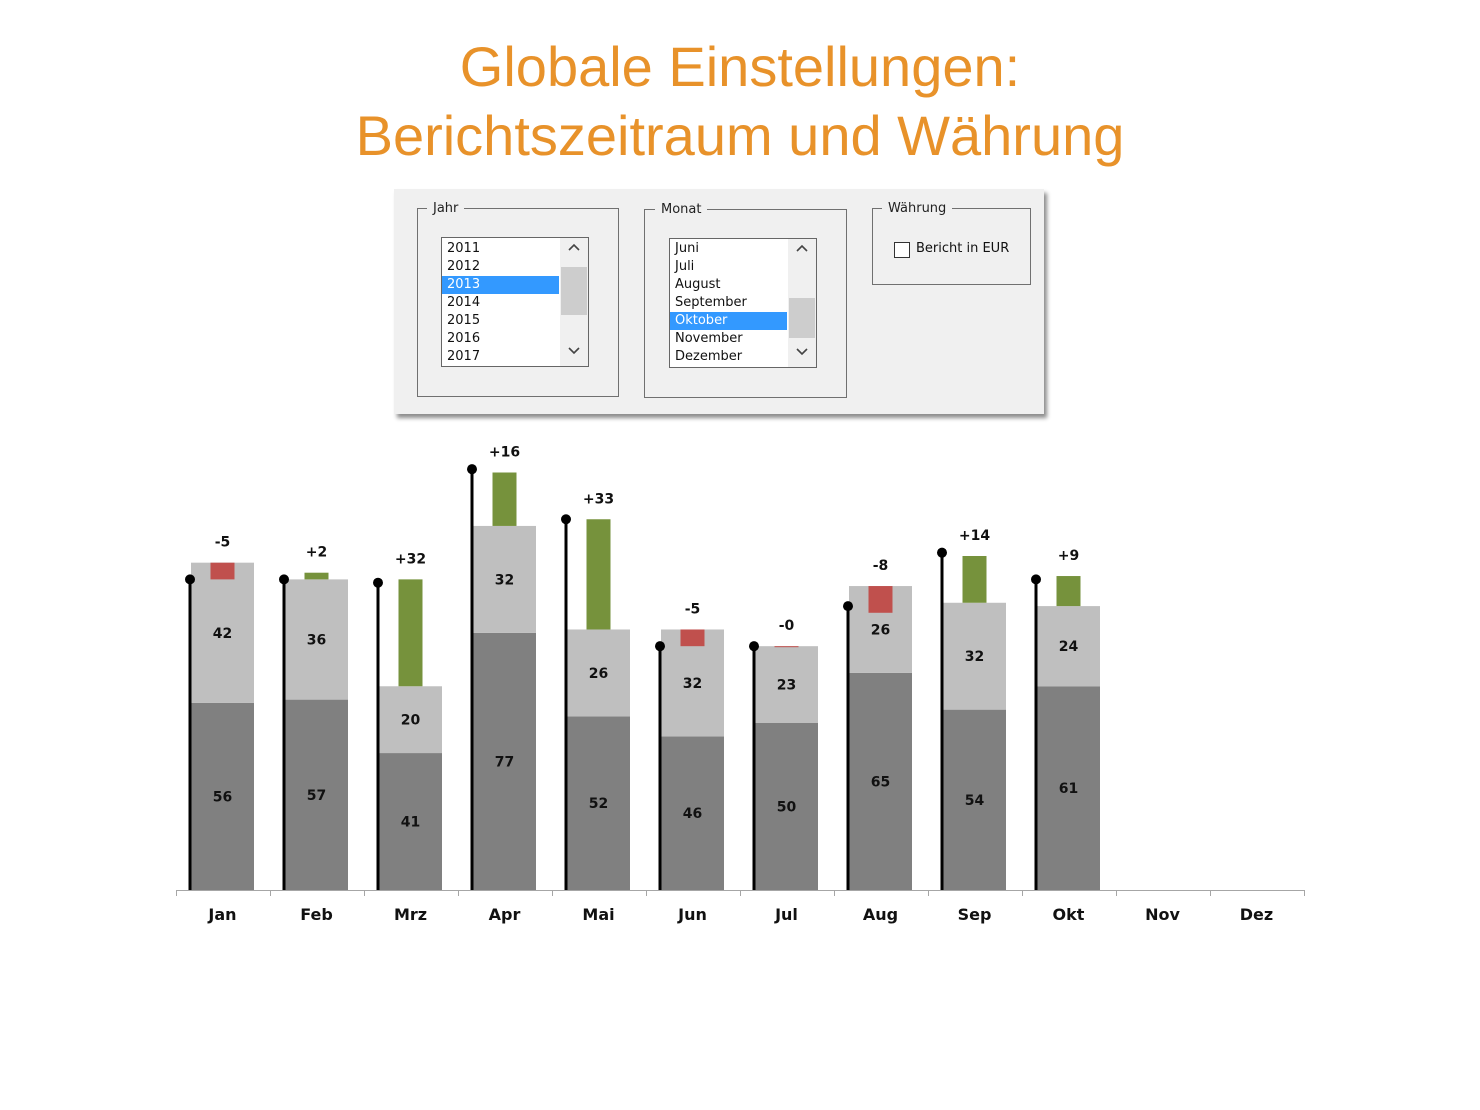  I want to click on value-label-base: 52, so click(598, 804).